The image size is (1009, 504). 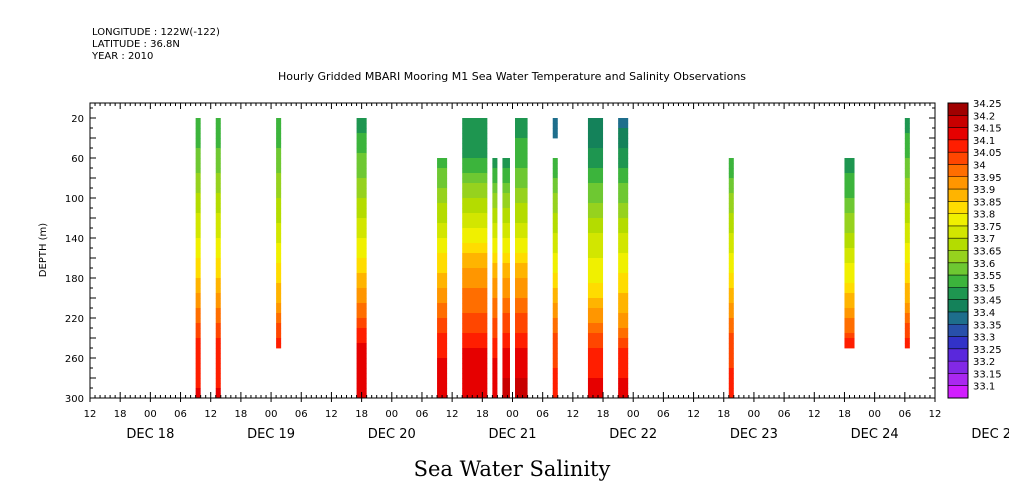 What do you see at coordinates (506, 278) in the screenshot?
I see `profile-column` at bounding box center [506, 278].